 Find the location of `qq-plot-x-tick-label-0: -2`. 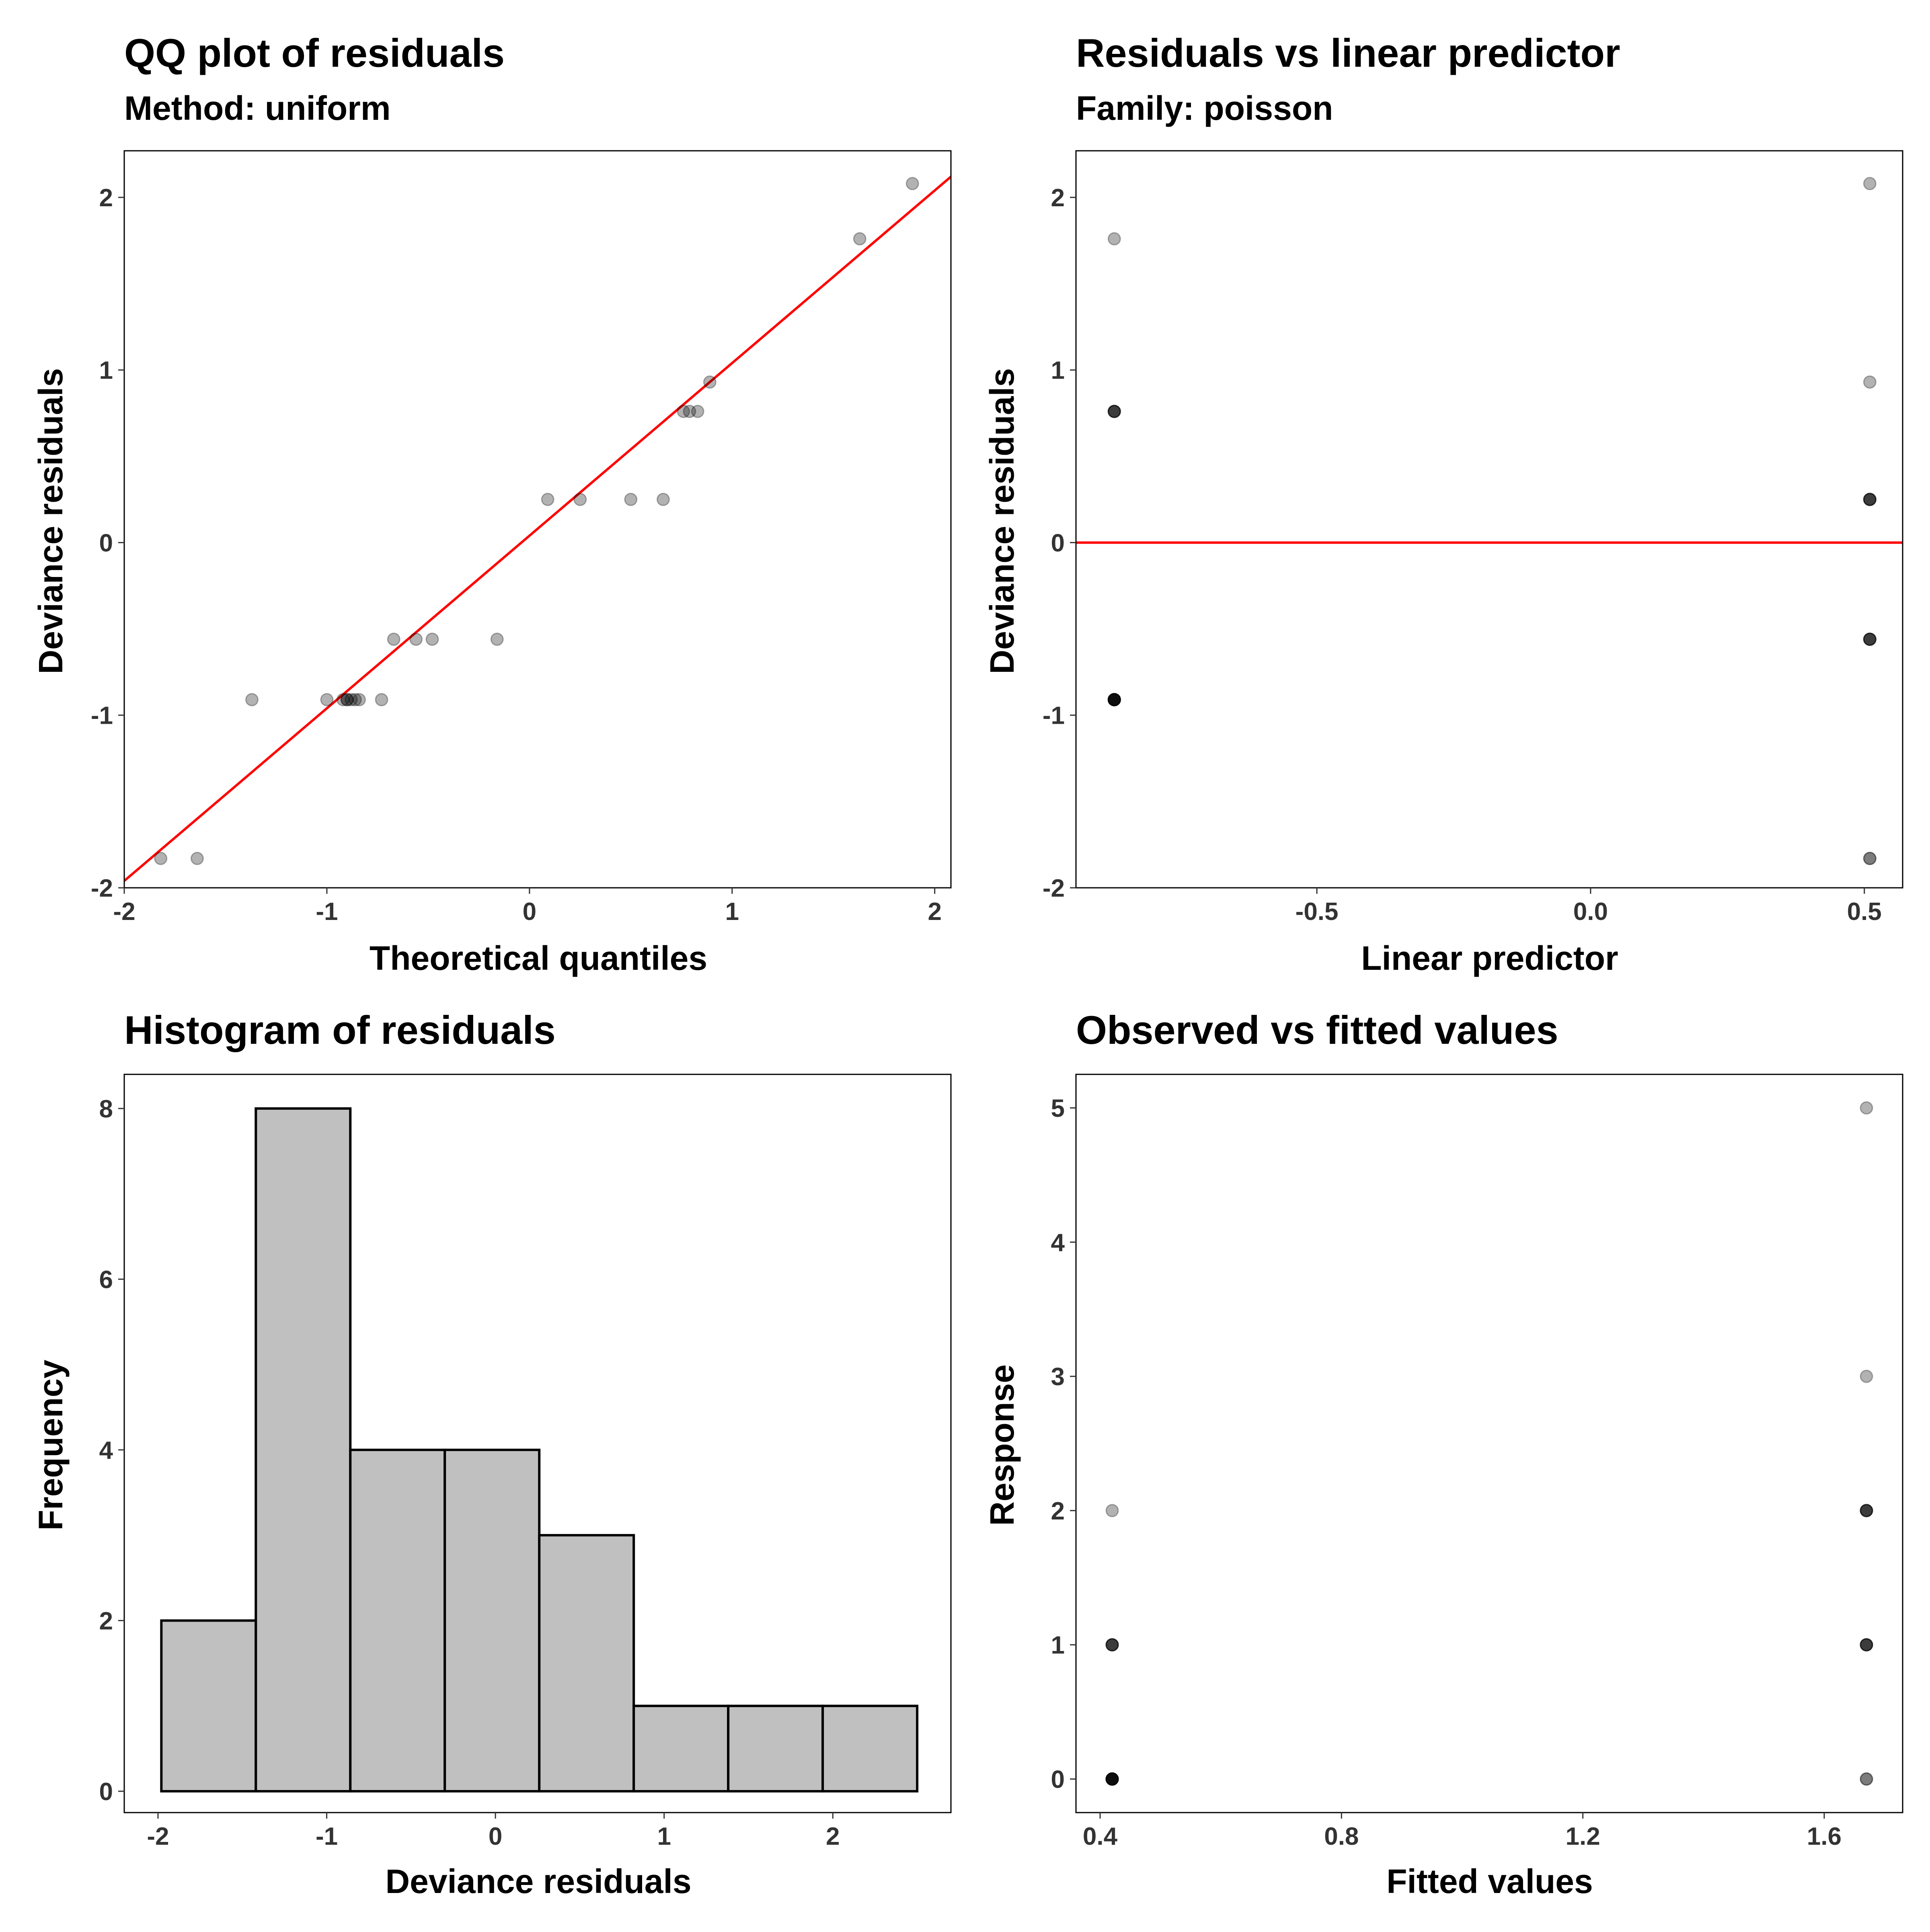

qq-plot-x-tick-label-0: -2 is located at coordinates (124, 912).